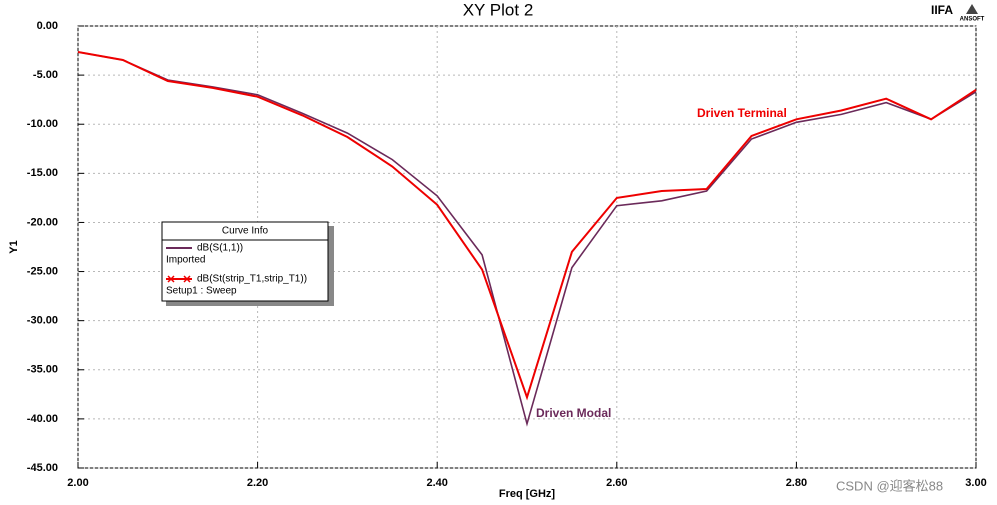 The width and height of the screenshot is (997, 505). What do you see at coordinates (179, 279) in the screenshot?
I see `legend-marker` at bounding box center [179, 279].